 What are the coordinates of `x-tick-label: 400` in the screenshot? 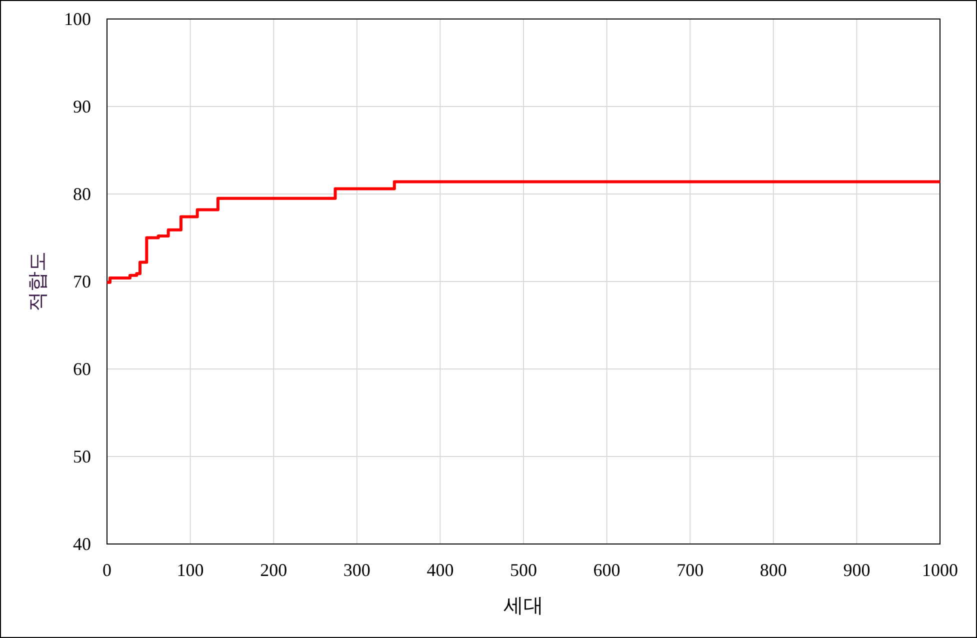 It's located at (440, 570).